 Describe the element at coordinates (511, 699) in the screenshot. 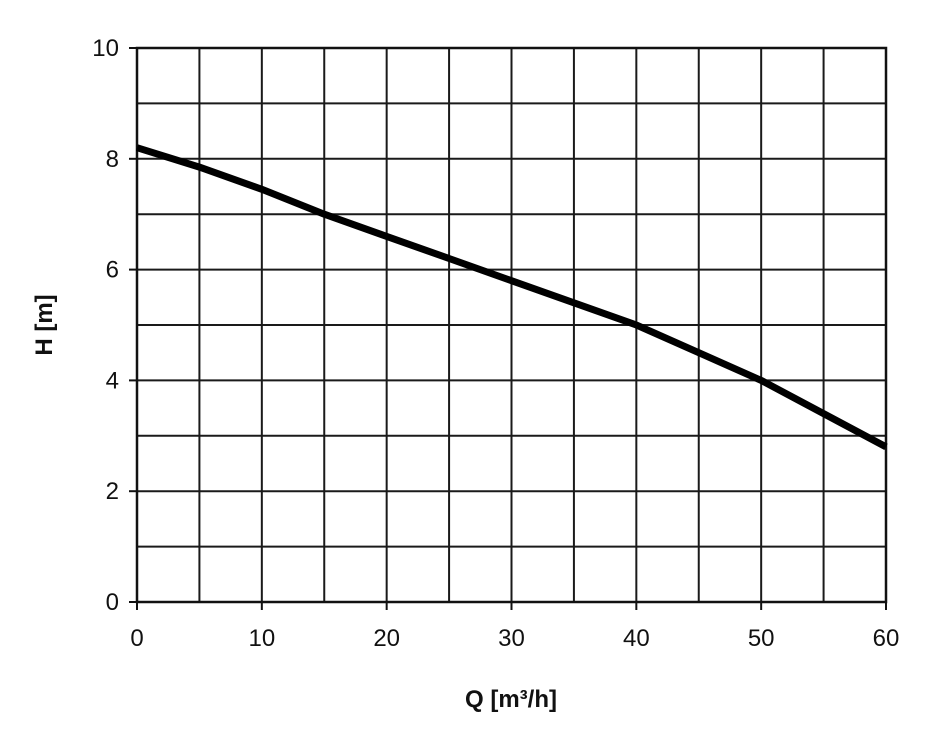

I see `x-axis-label: Q [m³/h]` at that location.